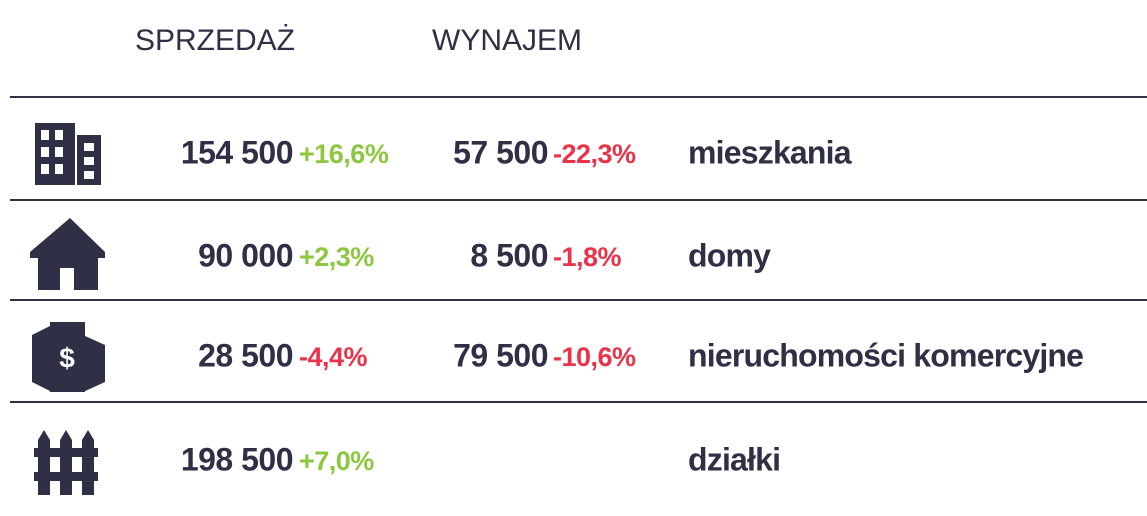 This screenshot has height=516, width=1147. Describe the element at coordinates (245, 355) in the screenshot. I see `sale-value: 28 500` at that location.